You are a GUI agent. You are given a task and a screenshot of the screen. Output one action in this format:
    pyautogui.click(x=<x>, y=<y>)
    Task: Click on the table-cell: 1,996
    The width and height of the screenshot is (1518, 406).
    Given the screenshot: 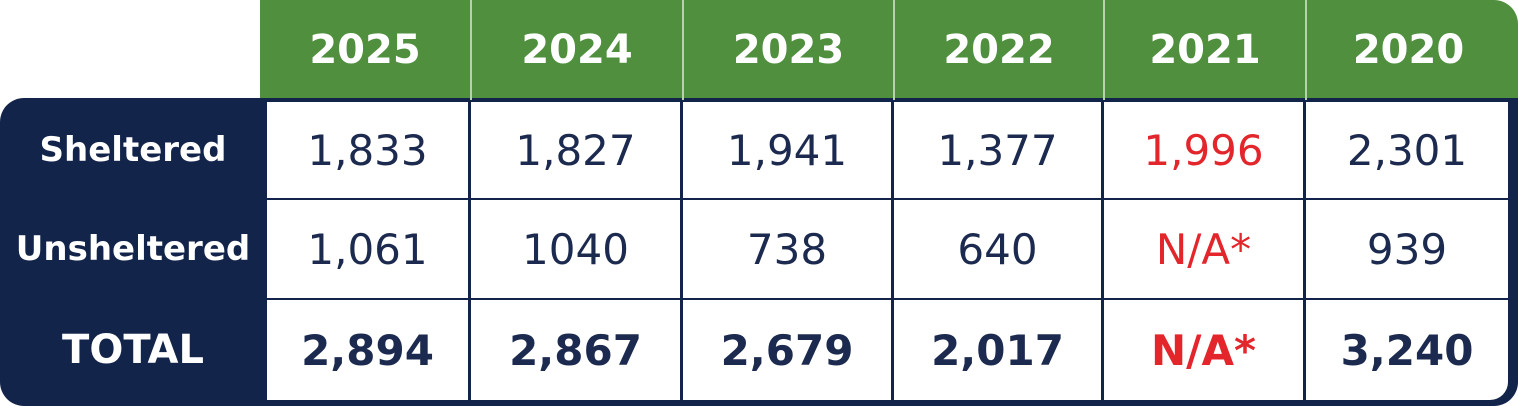 What is the action you would take?
    pyautogui.click(x=1203, y=150)
    